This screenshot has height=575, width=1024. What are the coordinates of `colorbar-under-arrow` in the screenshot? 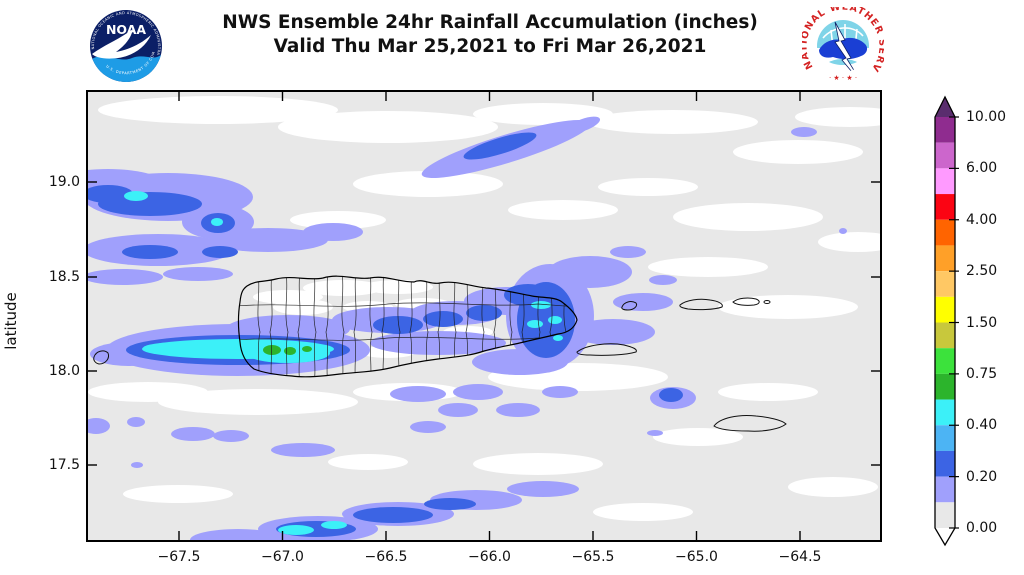 It's located at (945, 536).